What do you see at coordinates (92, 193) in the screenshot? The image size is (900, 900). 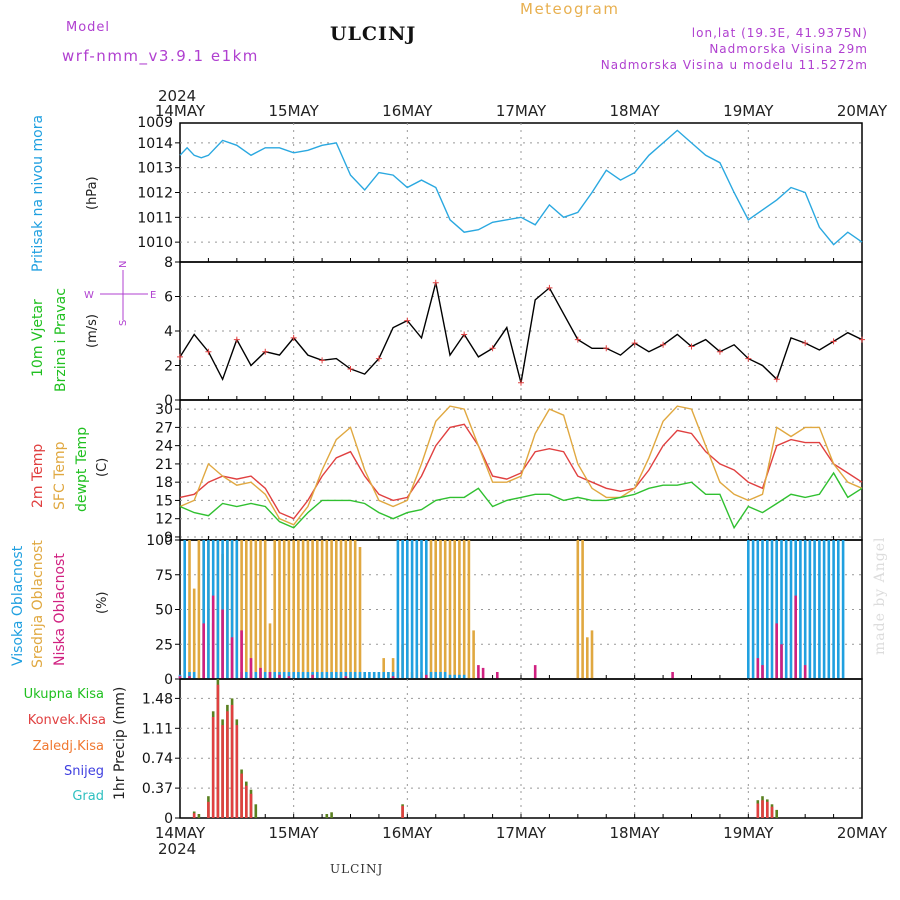 I see `pressure-unit-label: (hPa)` at bounding box center [92, 193].